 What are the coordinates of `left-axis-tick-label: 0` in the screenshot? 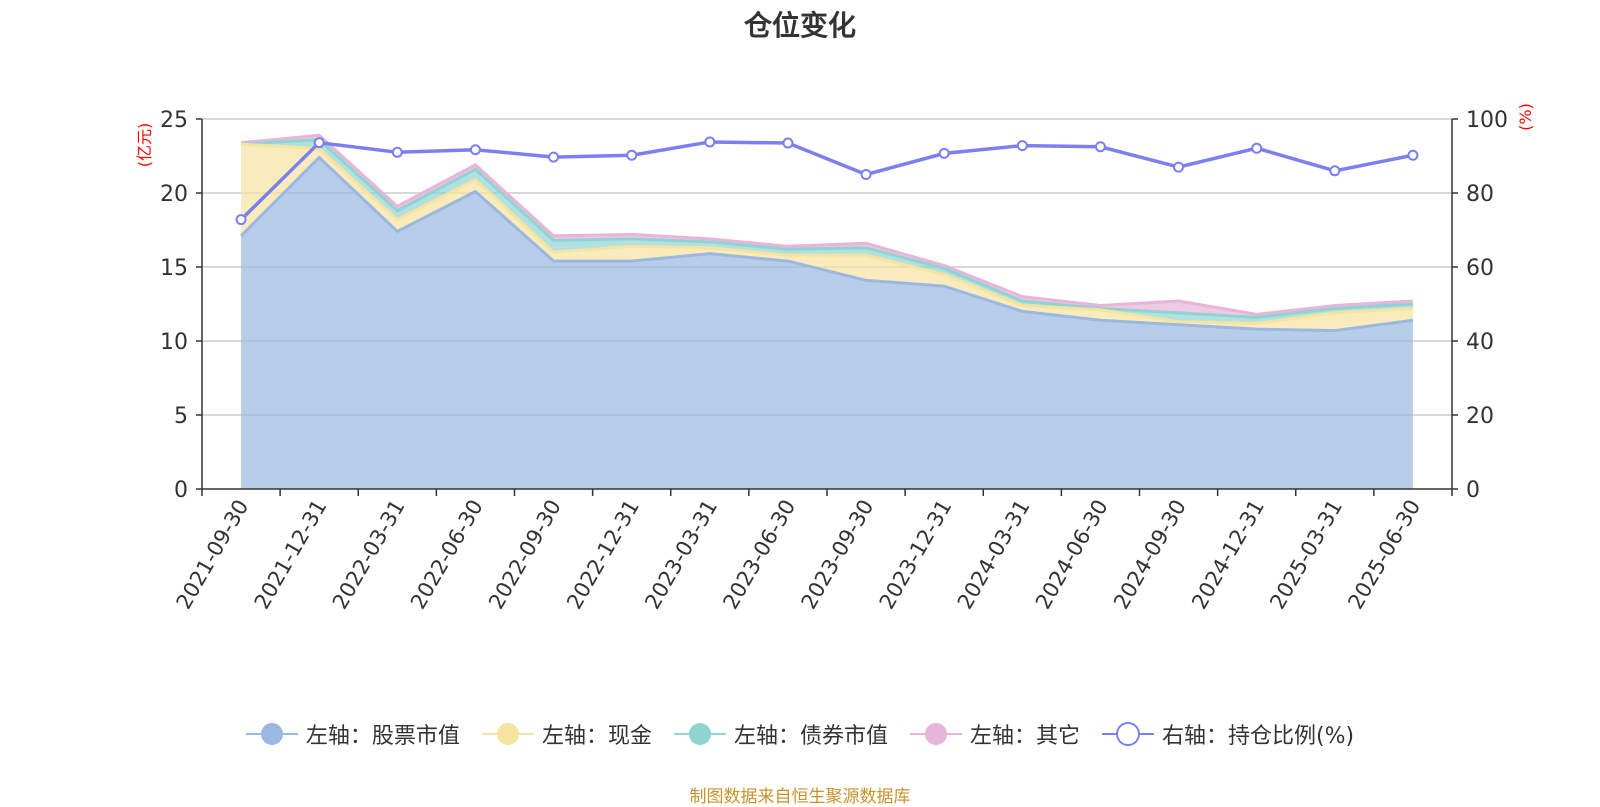 It's located at (181, 490).